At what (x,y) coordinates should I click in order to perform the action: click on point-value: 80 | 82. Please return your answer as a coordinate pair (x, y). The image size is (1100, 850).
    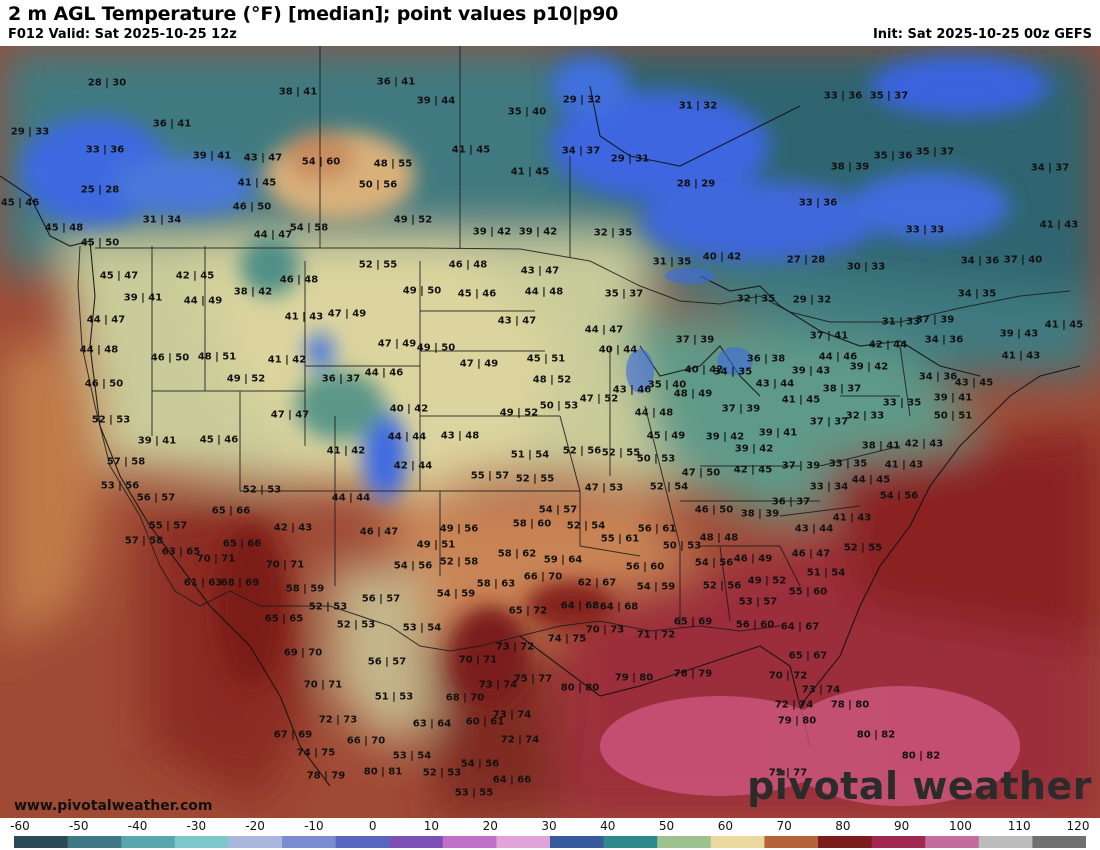
    Looking at the image, I should click on (921, 756).